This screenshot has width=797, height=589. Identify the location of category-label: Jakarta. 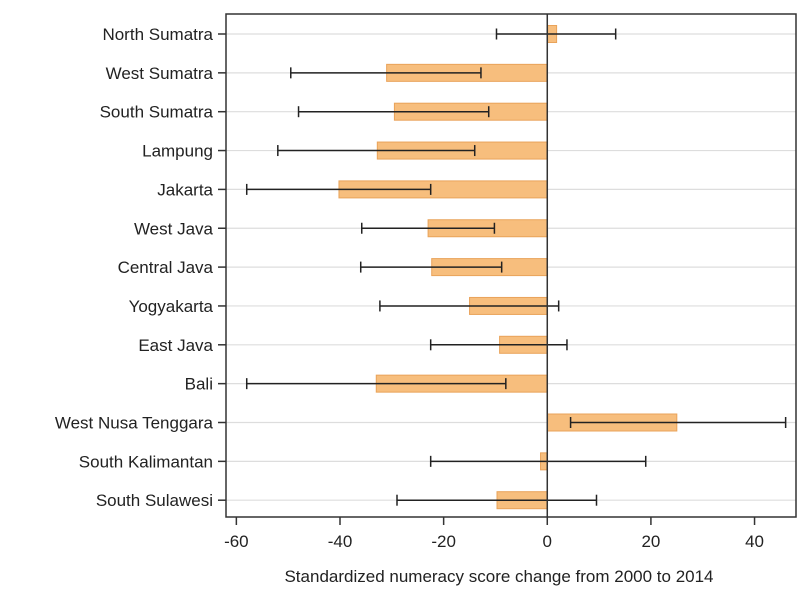
(185, 189).